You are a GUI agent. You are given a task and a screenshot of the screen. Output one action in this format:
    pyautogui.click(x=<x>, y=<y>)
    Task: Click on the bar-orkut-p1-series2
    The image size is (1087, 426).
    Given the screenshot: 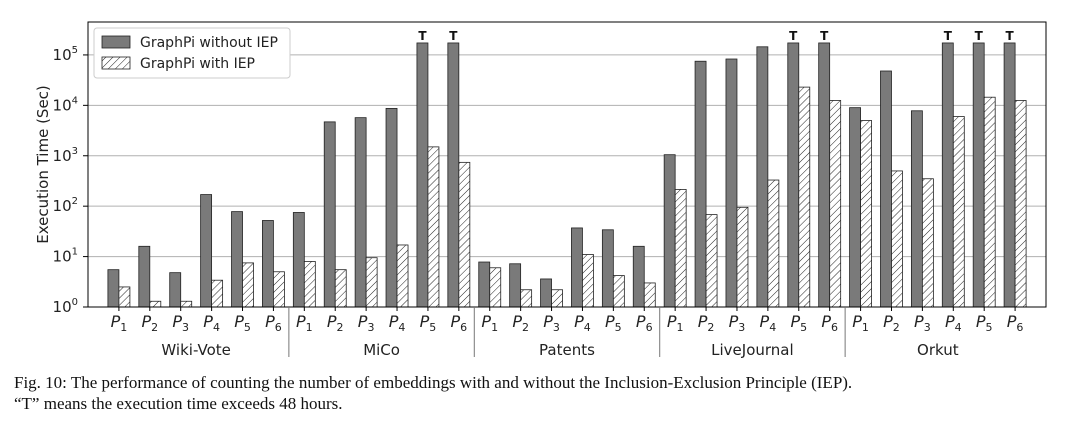 What is the action you would take?
    pyautogui.click(x=866, y=214)
    